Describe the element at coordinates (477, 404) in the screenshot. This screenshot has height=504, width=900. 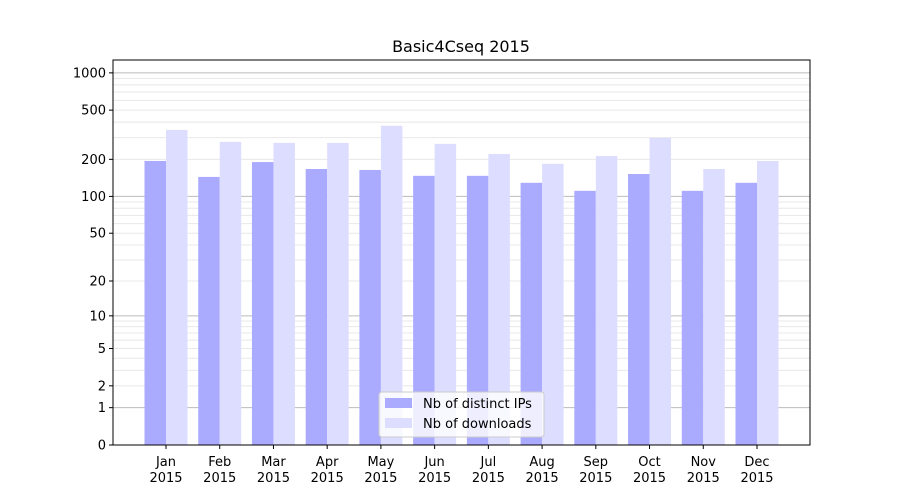
I see `legend-label: Nb of distinct IPs` at that location.